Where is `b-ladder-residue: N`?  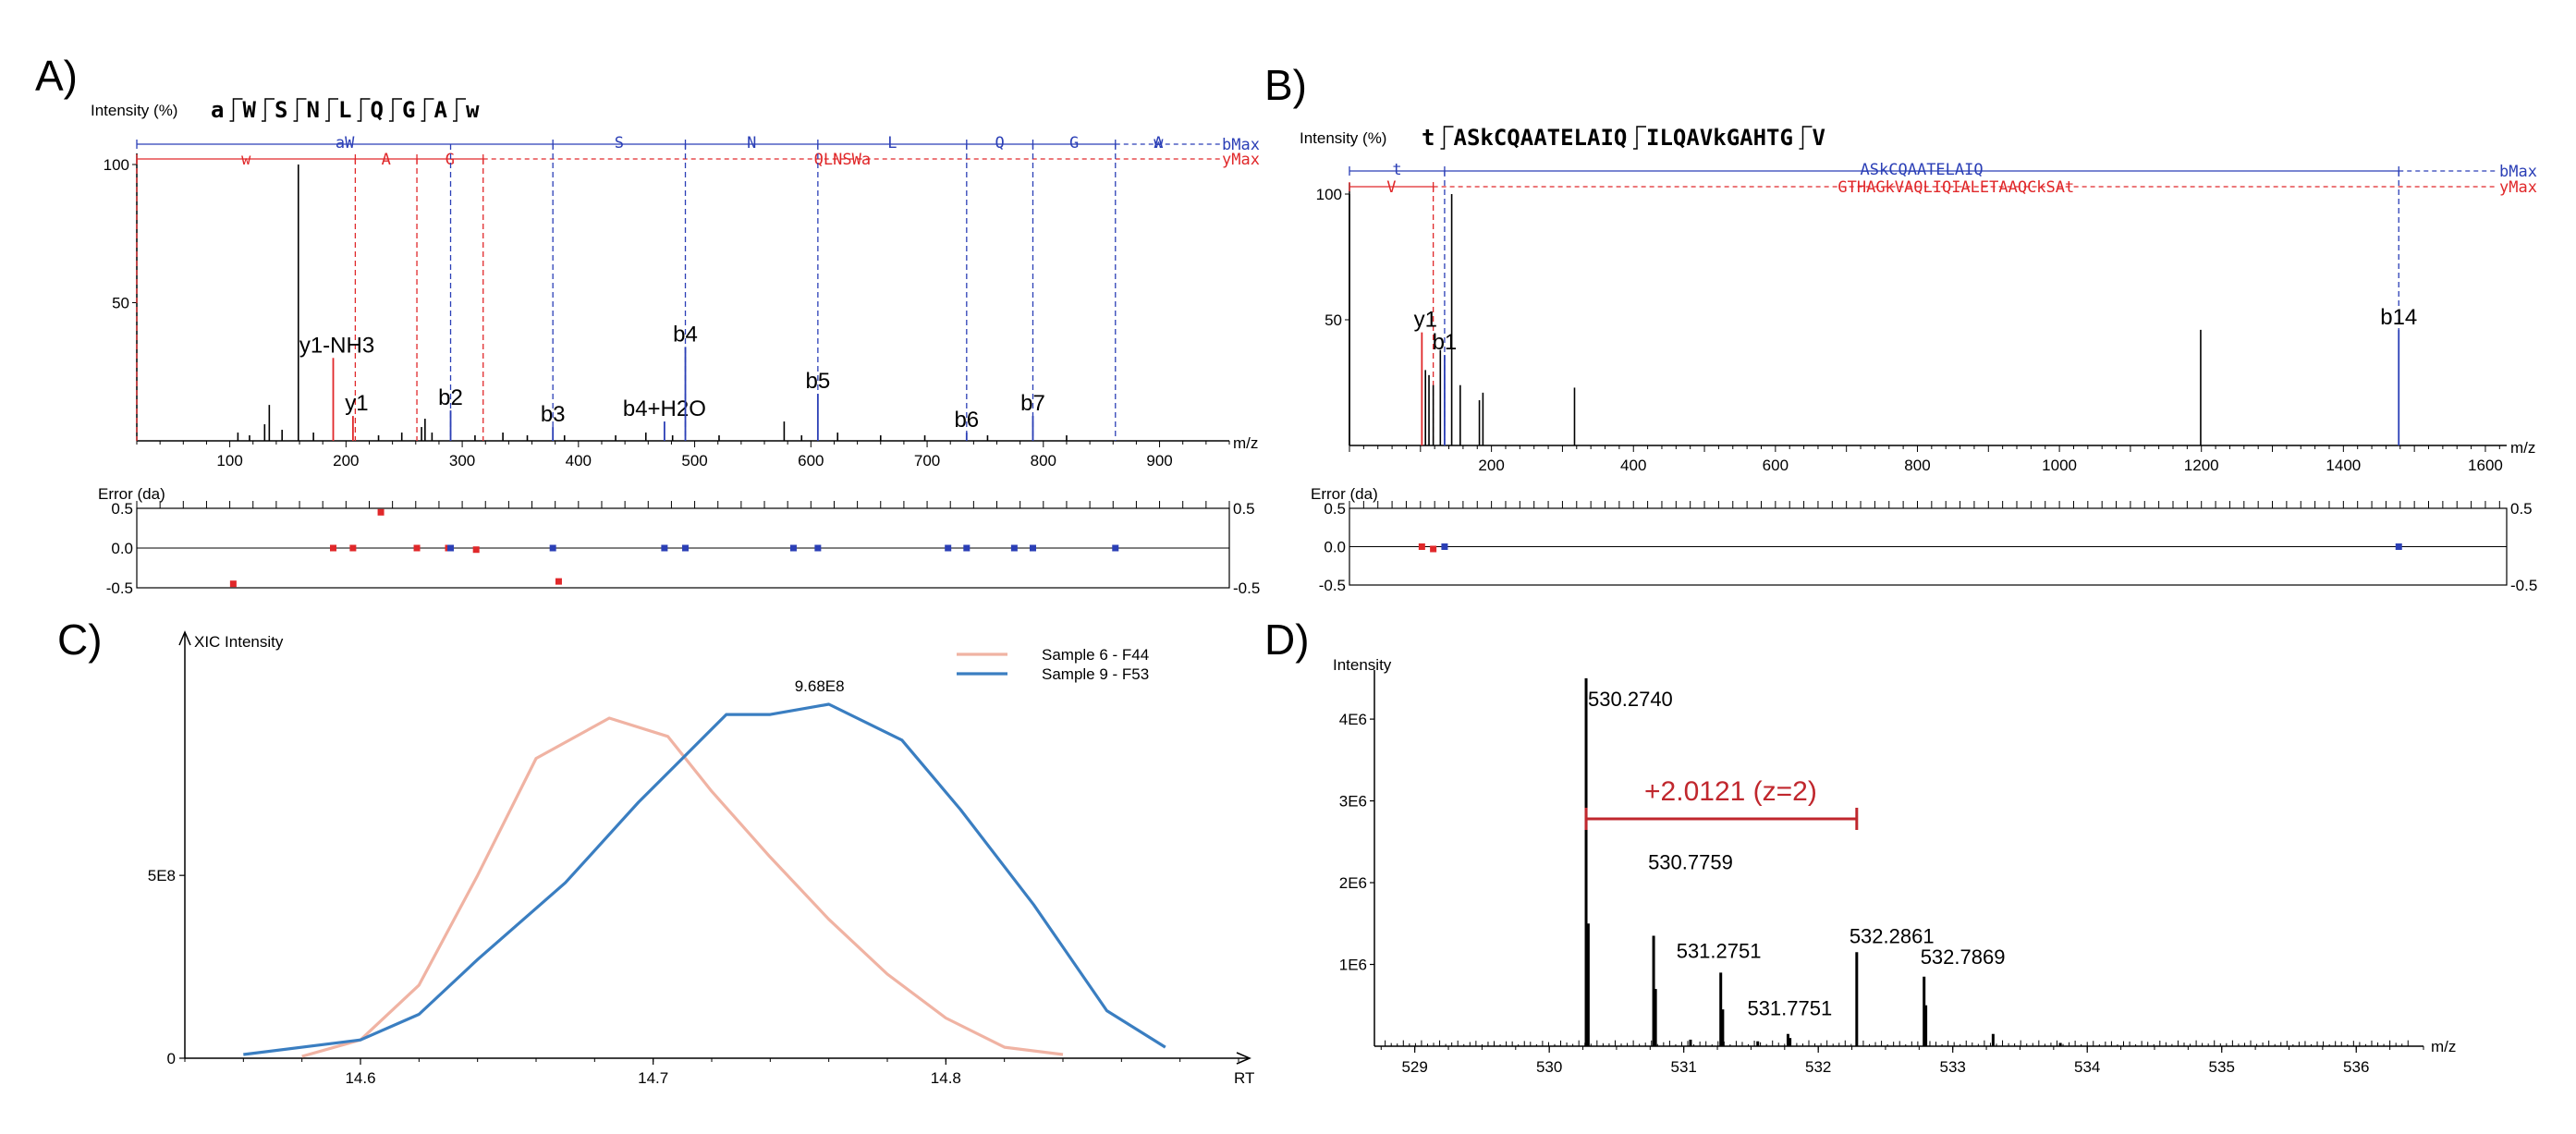 b-ladder-residue: N is located at coordinates (751, 143).